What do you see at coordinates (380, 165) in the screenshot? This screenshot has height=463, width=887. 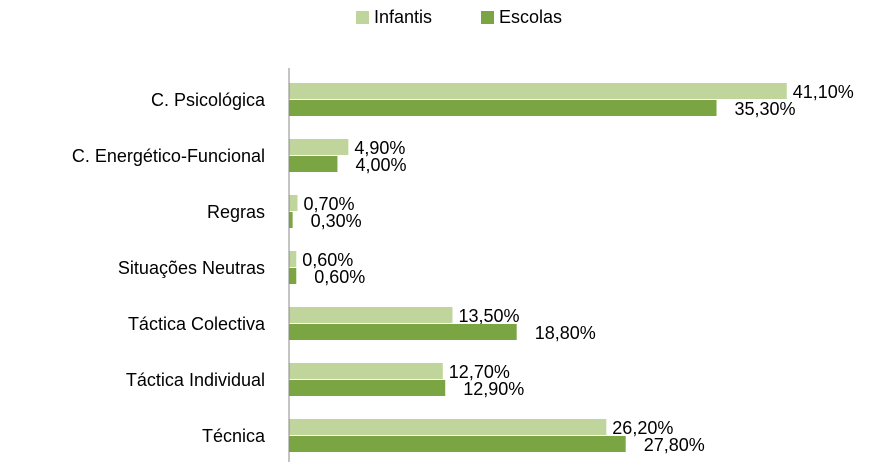 I see `data-label: 4,00%` at bounding box center [380, 165].